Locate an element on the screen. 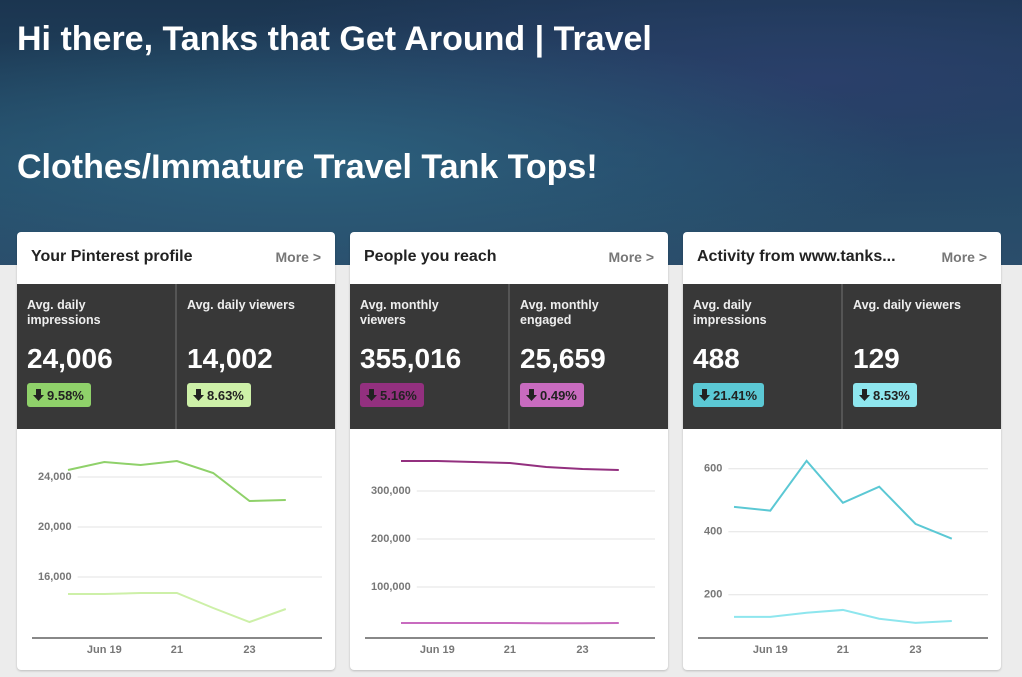 The image size is (1022, 677). y-tick-label: 24,000 is located at coordinates (55, 477).